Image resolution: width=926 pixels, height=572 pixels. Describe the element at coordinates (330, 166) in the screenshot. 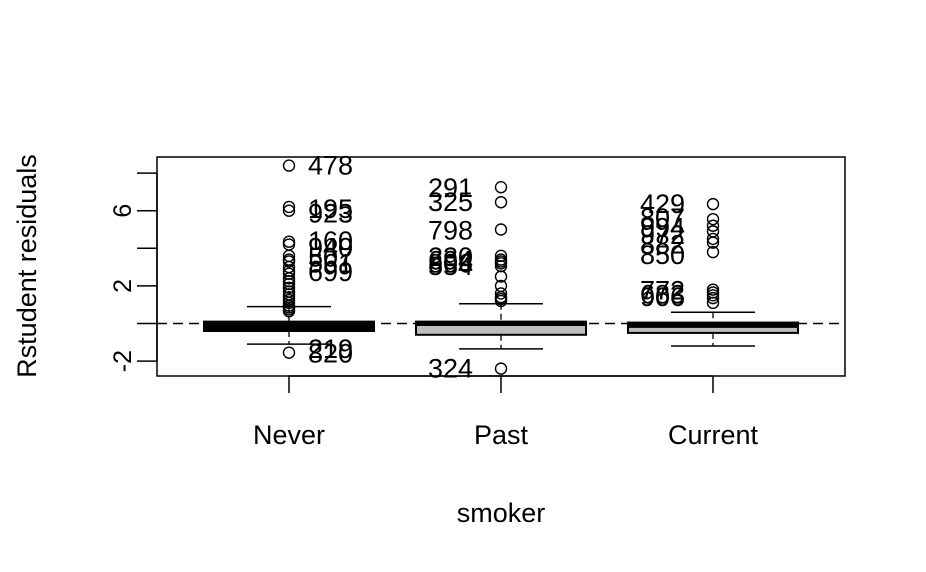

I see `outlier-label: 478` at that location.